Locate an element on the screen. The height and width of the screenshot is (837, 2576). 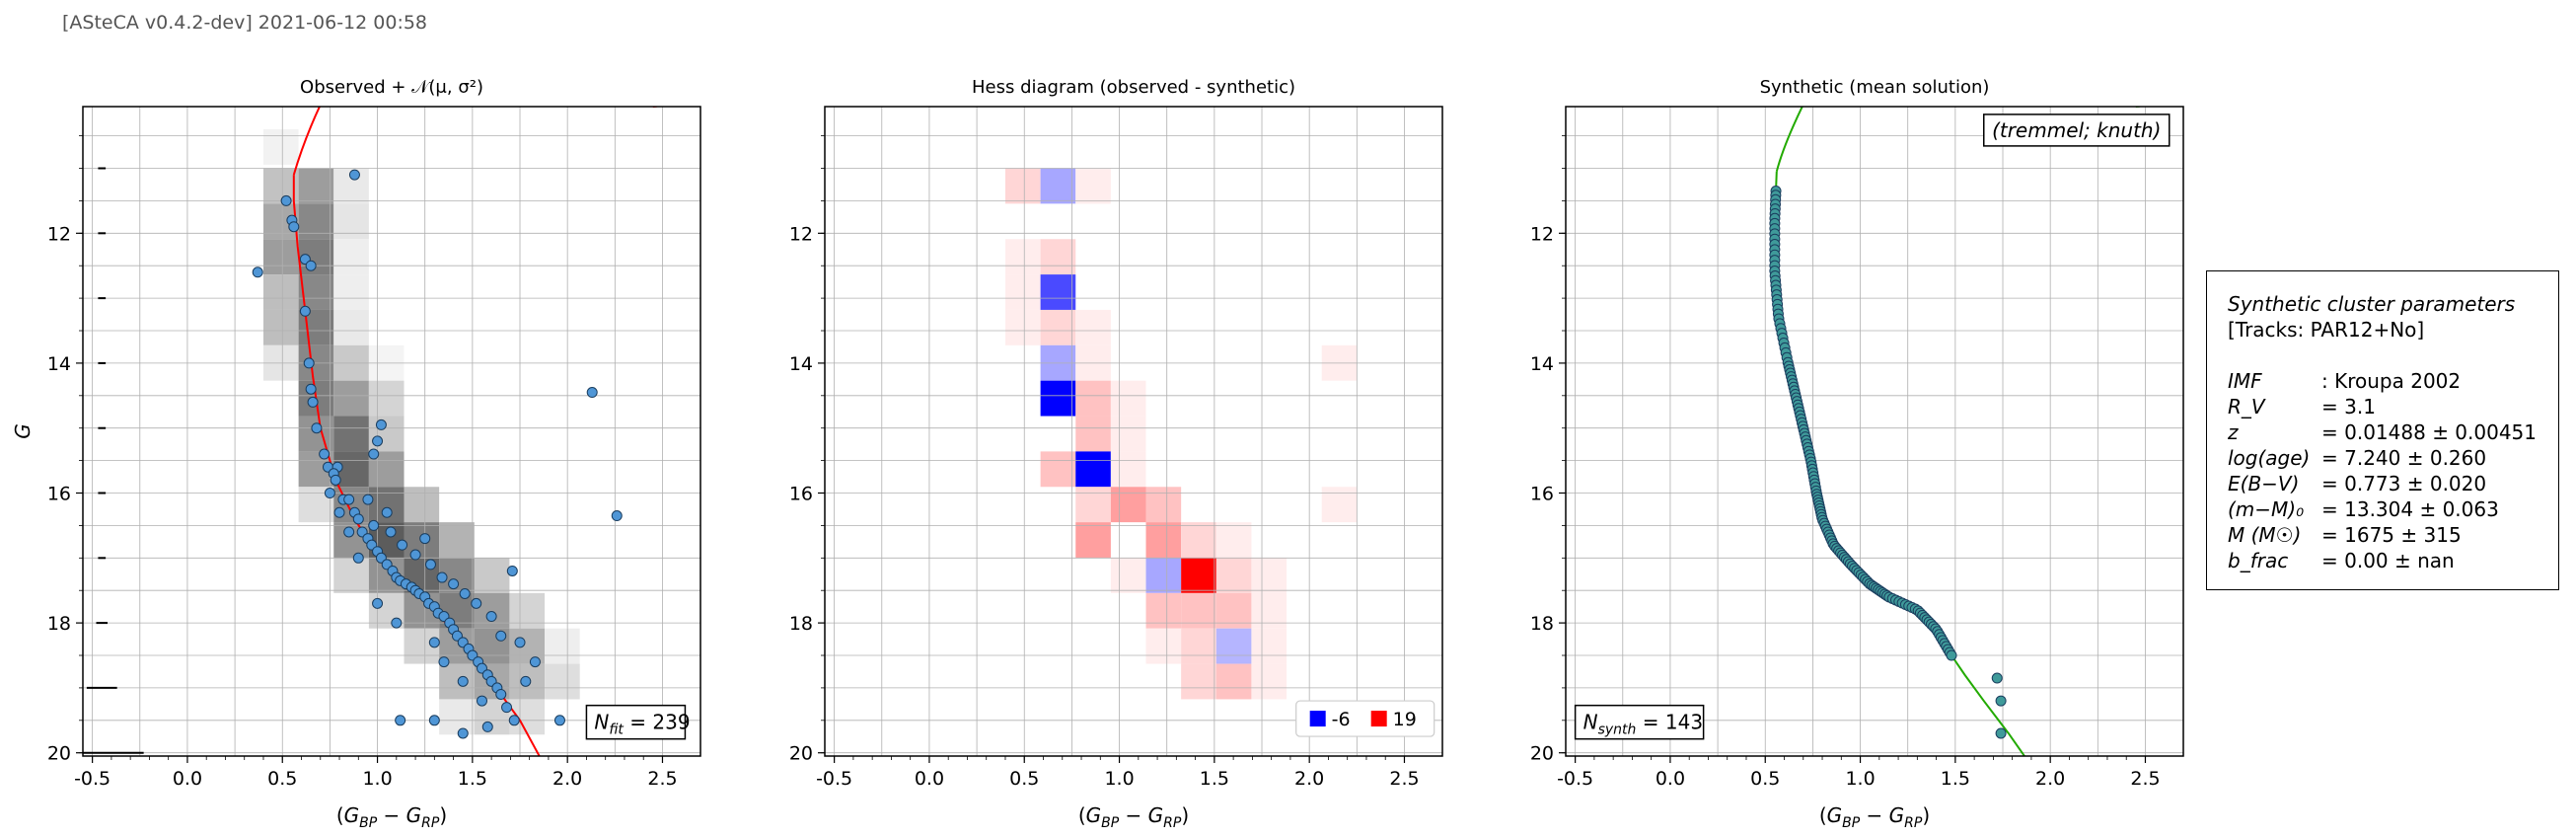
param-value: 7.240 ± 0.260 is located at coordinates (2415, 458).